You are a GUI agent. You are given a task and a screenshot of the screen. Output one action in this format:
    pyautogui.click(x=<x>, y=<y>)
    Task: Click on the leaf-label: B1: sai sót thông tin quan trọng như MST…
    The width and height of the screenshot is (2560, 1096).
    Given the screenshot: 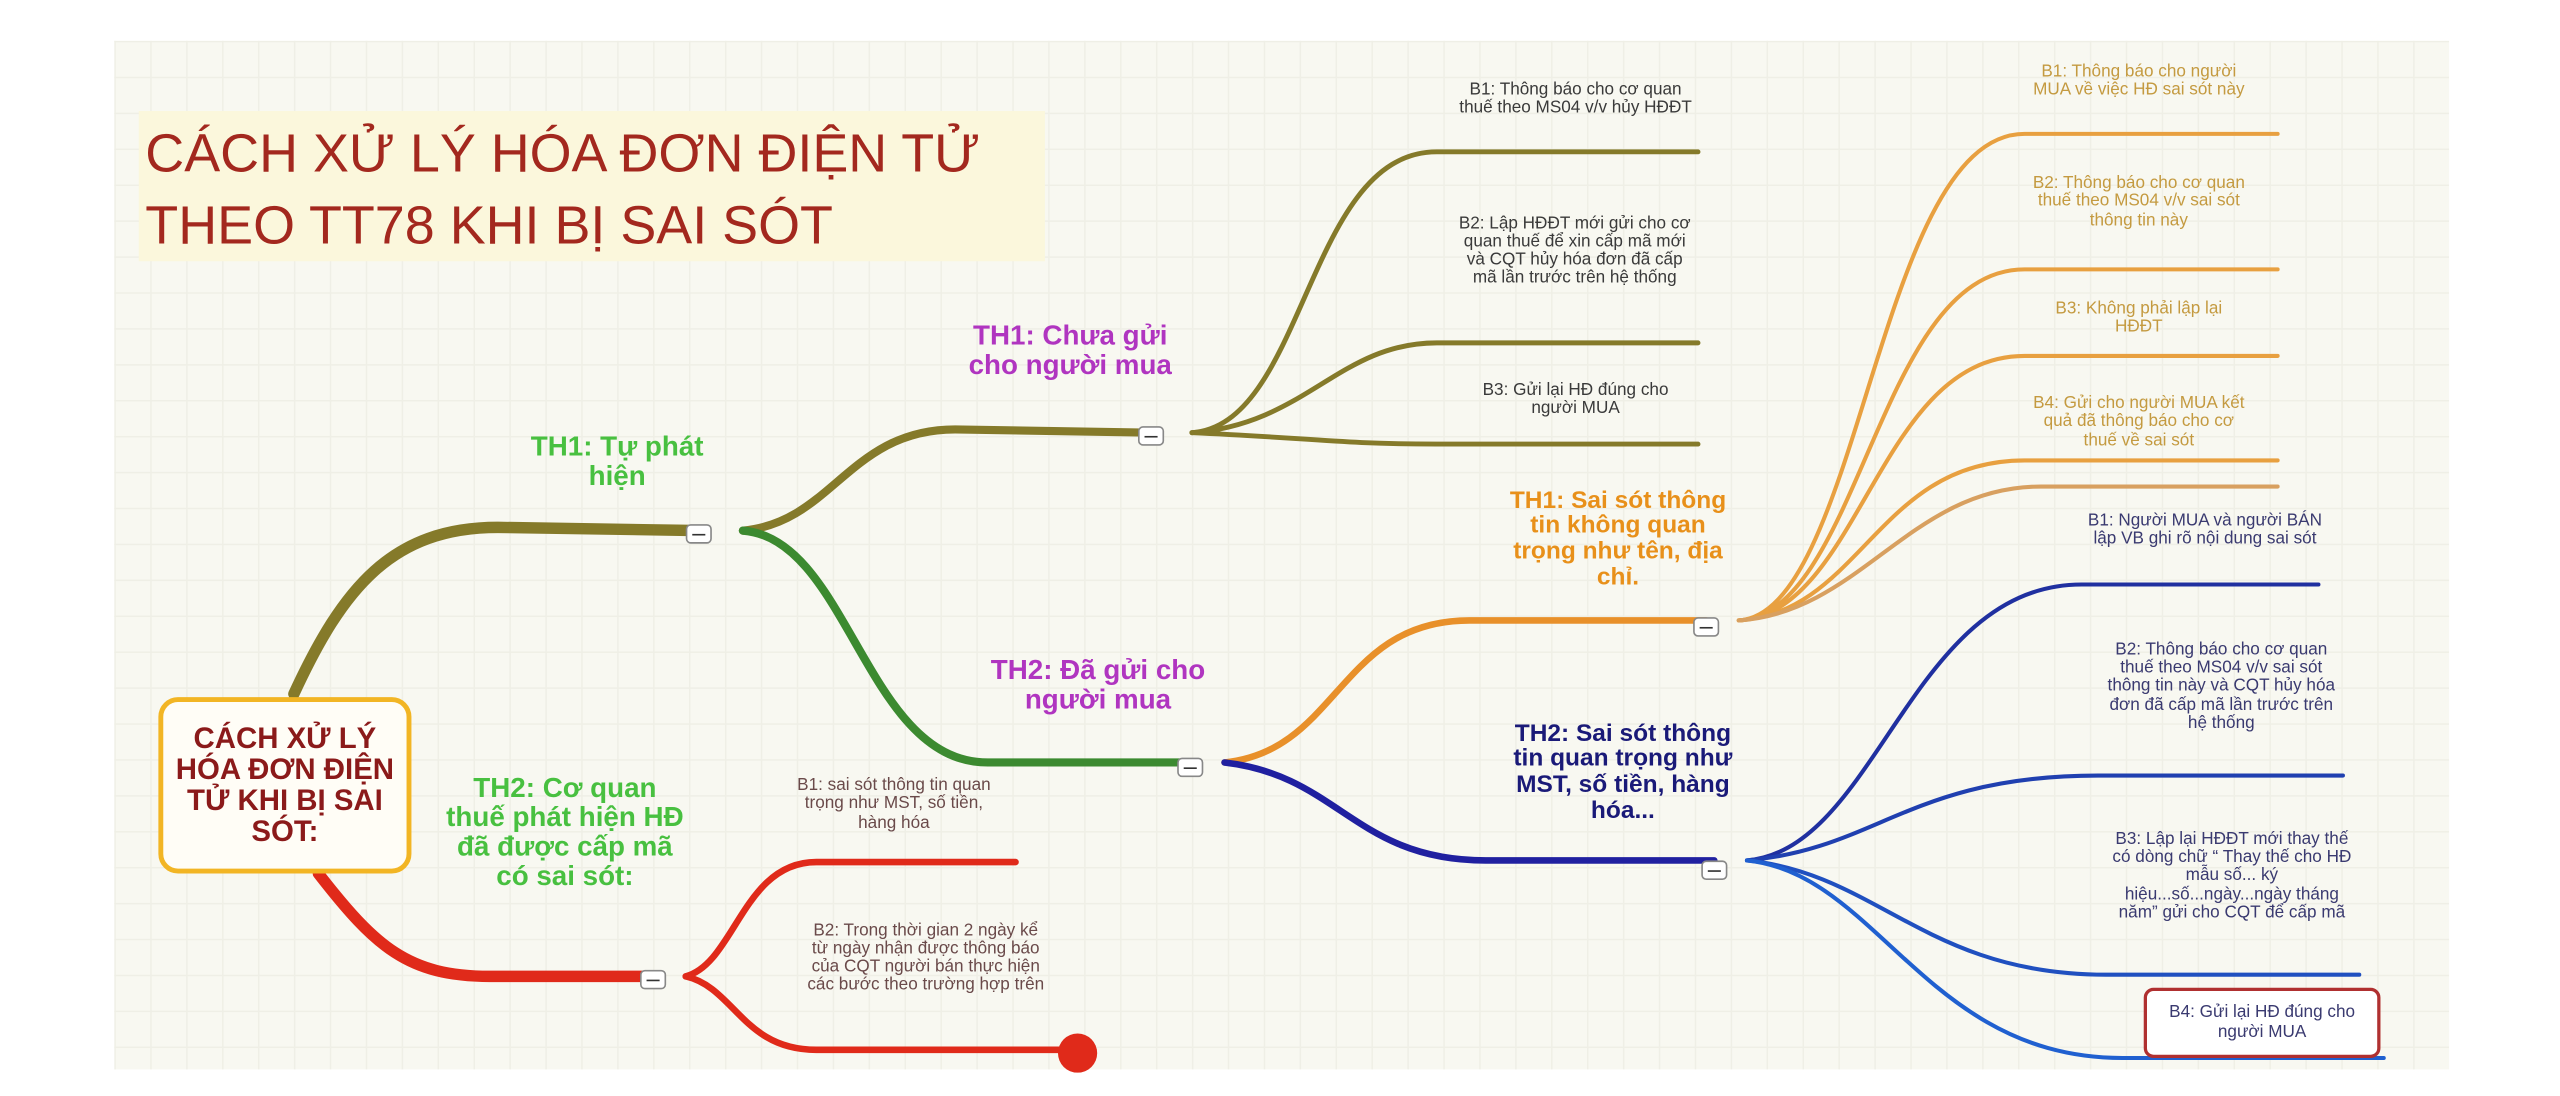 What is the action you would take?
    pyautogui.click(x=894, y=804)
    